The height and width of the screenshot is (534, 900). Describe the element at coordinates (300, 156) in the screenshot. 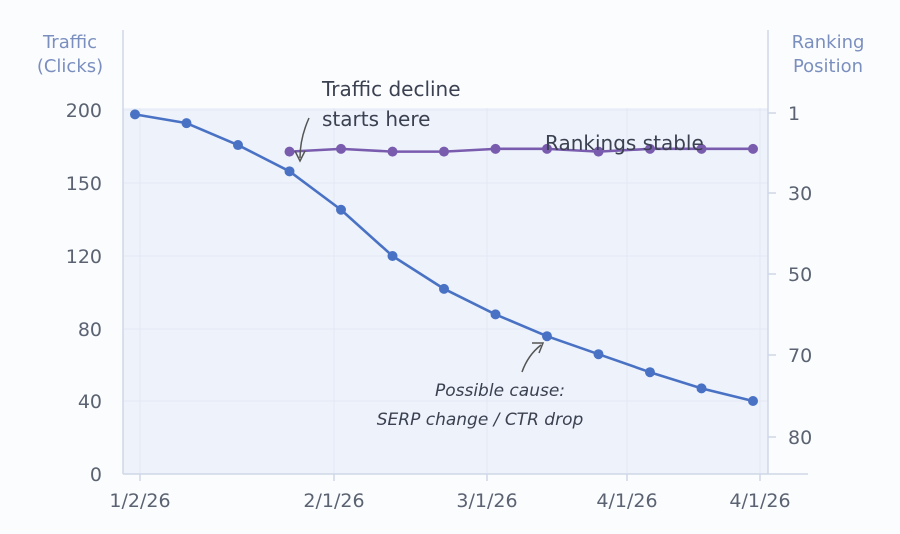

I see `annotation-decline-arrowhead` at that location.